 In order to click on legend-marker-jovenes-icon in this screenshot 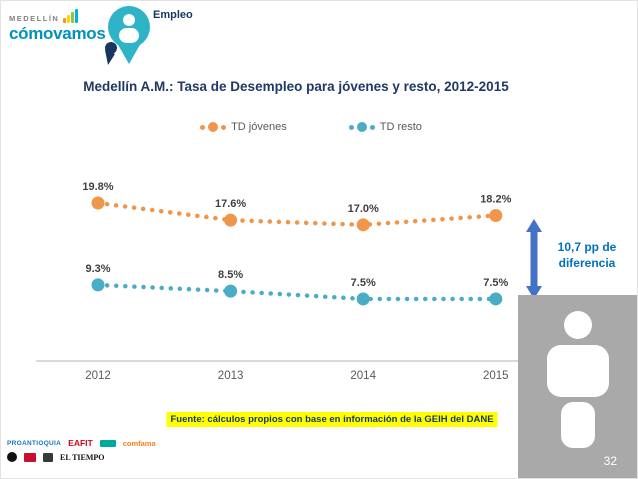, I will do `click(213, 127)`.